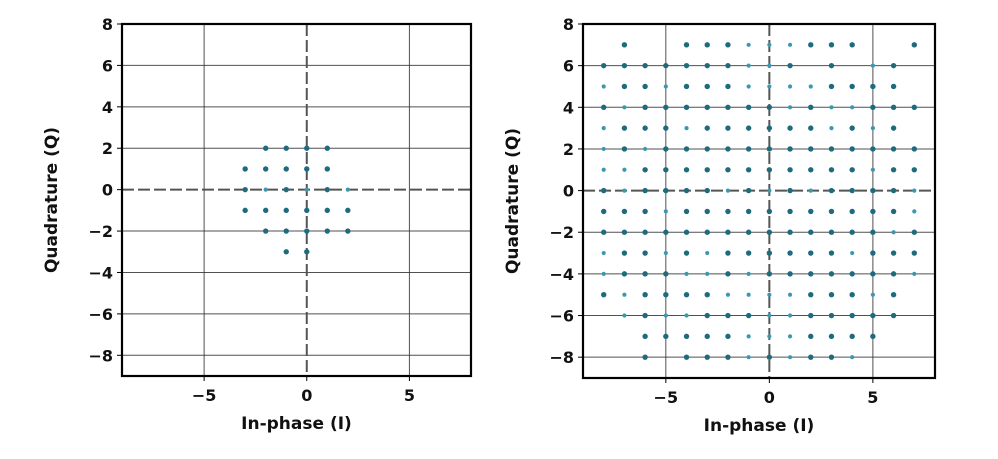  Describe the element at coordinates (568, 191) in the screenshot. I see `y-tick-label: 0` at that location.